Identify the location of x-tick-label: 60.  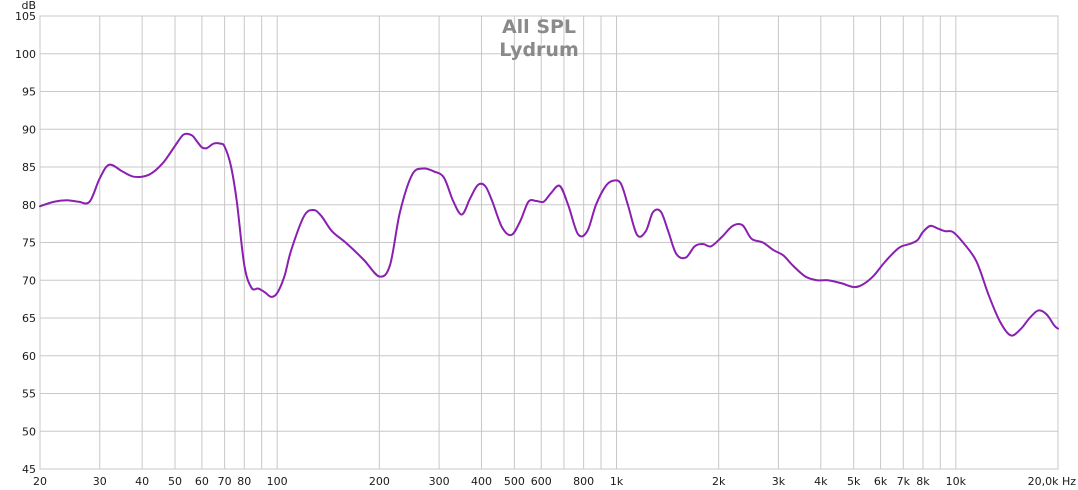
(202, 481).